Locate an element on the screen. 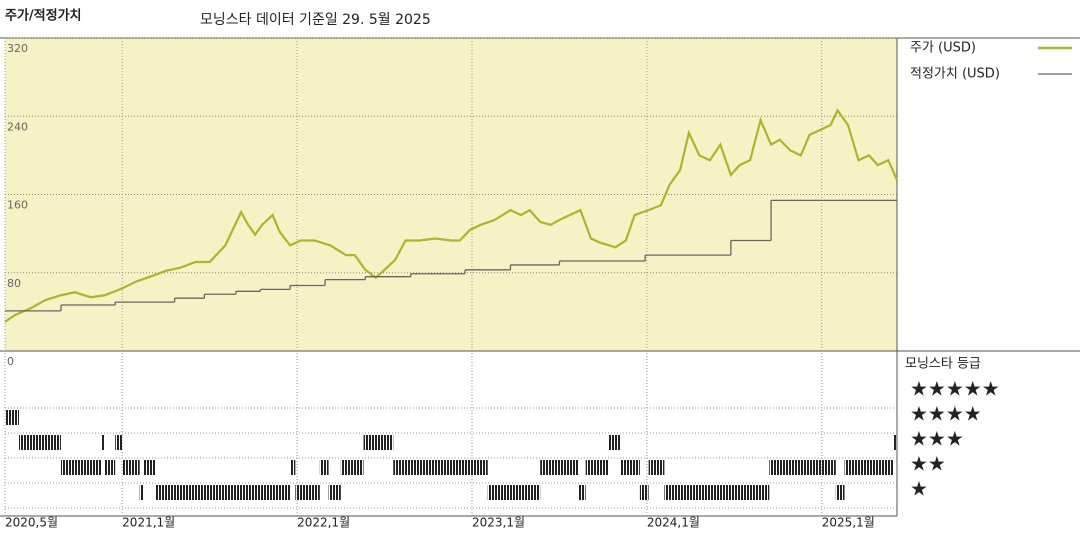 The width and height of the screenshot is (1080, 540). x-tick-label: 2023,1월 is located at coordinates (498, 523).